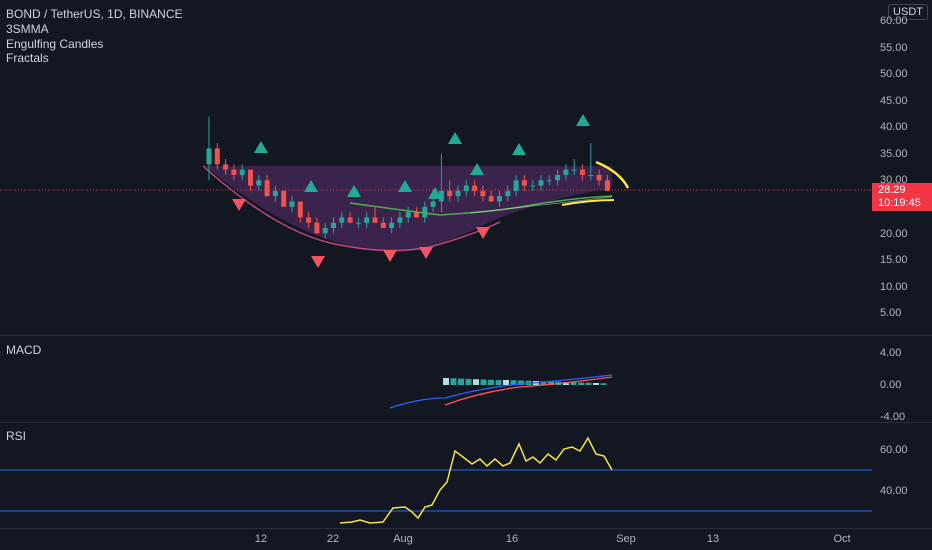  Describe the element at coordinates (842, 539) in the screenshot. I see `time-label: Oct` at that location.